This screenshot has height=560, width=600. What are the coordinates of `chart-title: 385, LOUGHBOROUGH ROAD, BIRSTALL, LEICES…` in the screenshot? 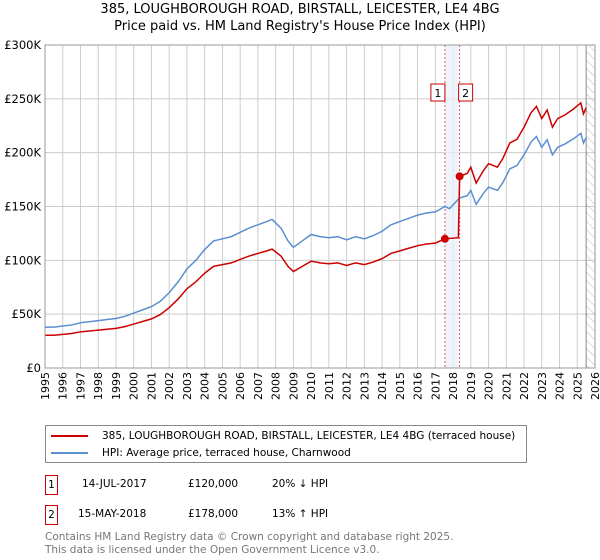 It's located at (300, 9).